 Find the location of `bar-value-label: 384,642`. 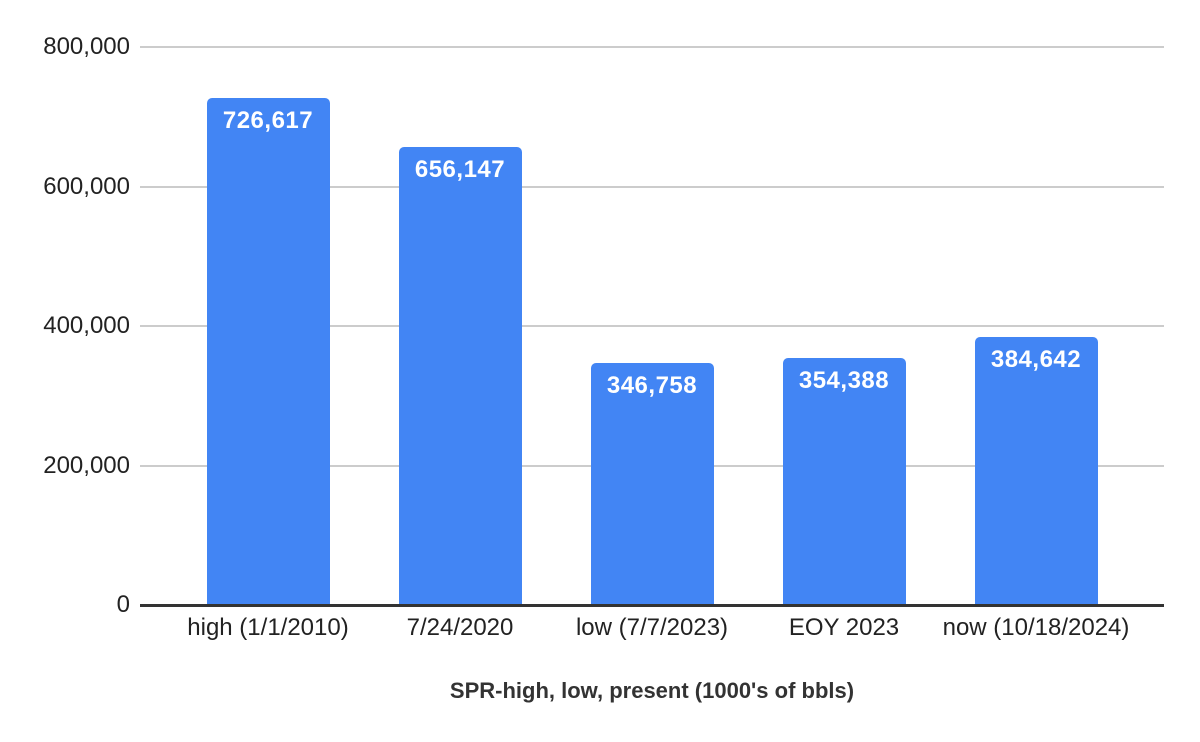

bar-value-label: 384,642 is located at coordinates (1036, 359).